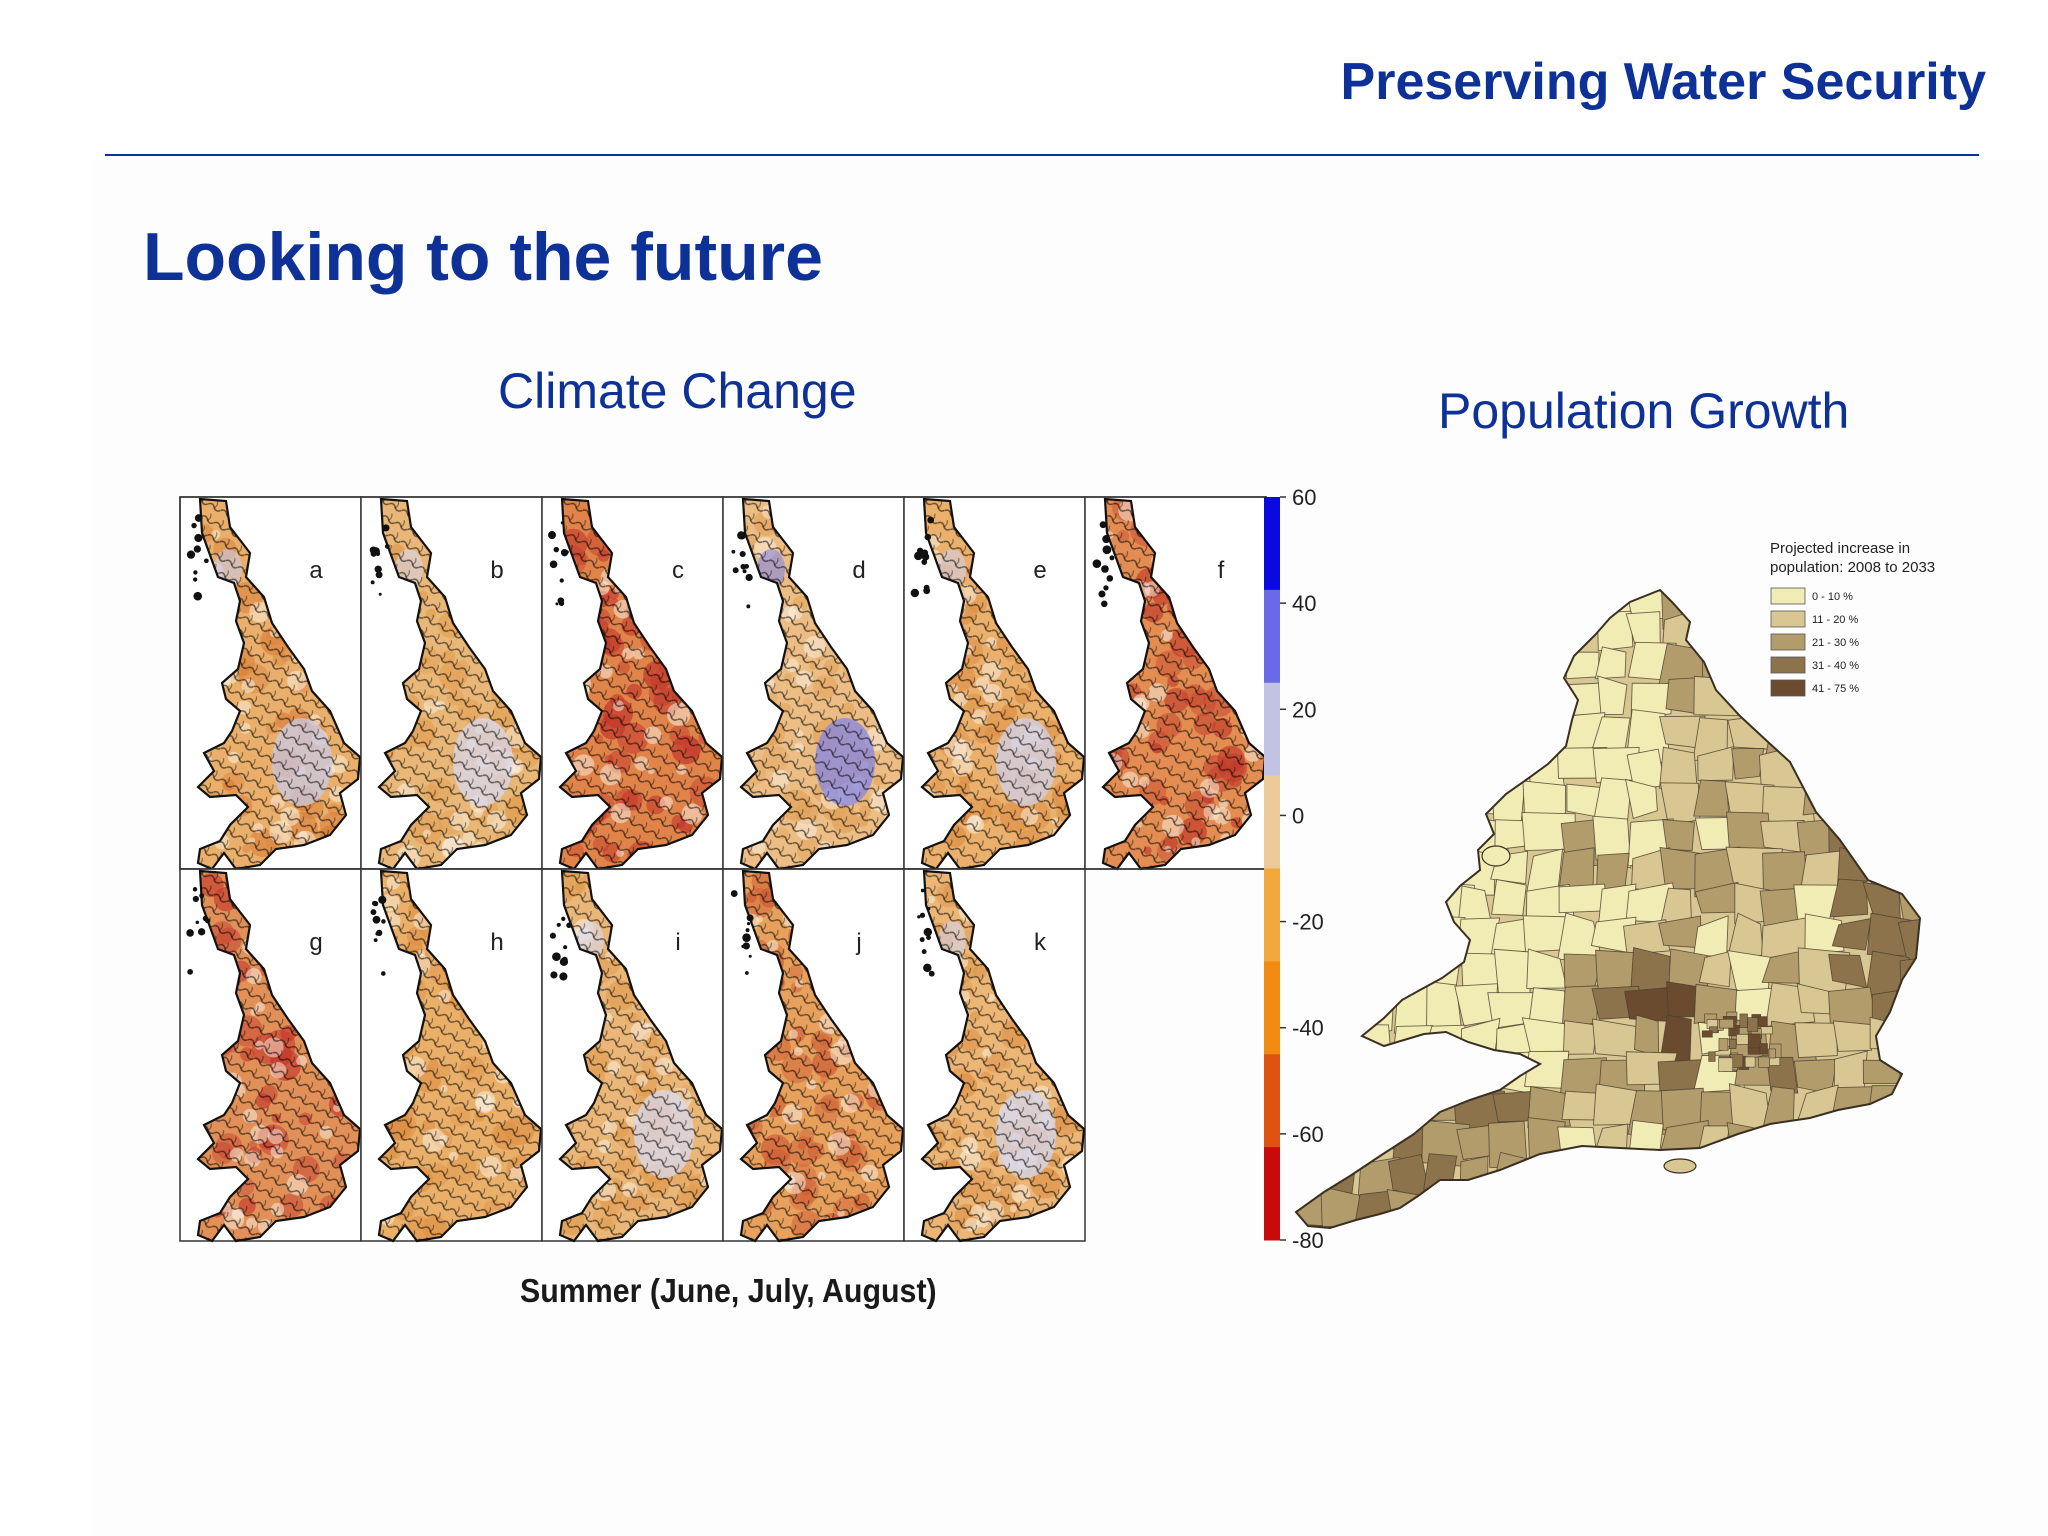 This screenshot has width=2048, height=1536. Describe the element at coordinates (315, 942) in the screenshot. I see `panel-label: g` at that location.